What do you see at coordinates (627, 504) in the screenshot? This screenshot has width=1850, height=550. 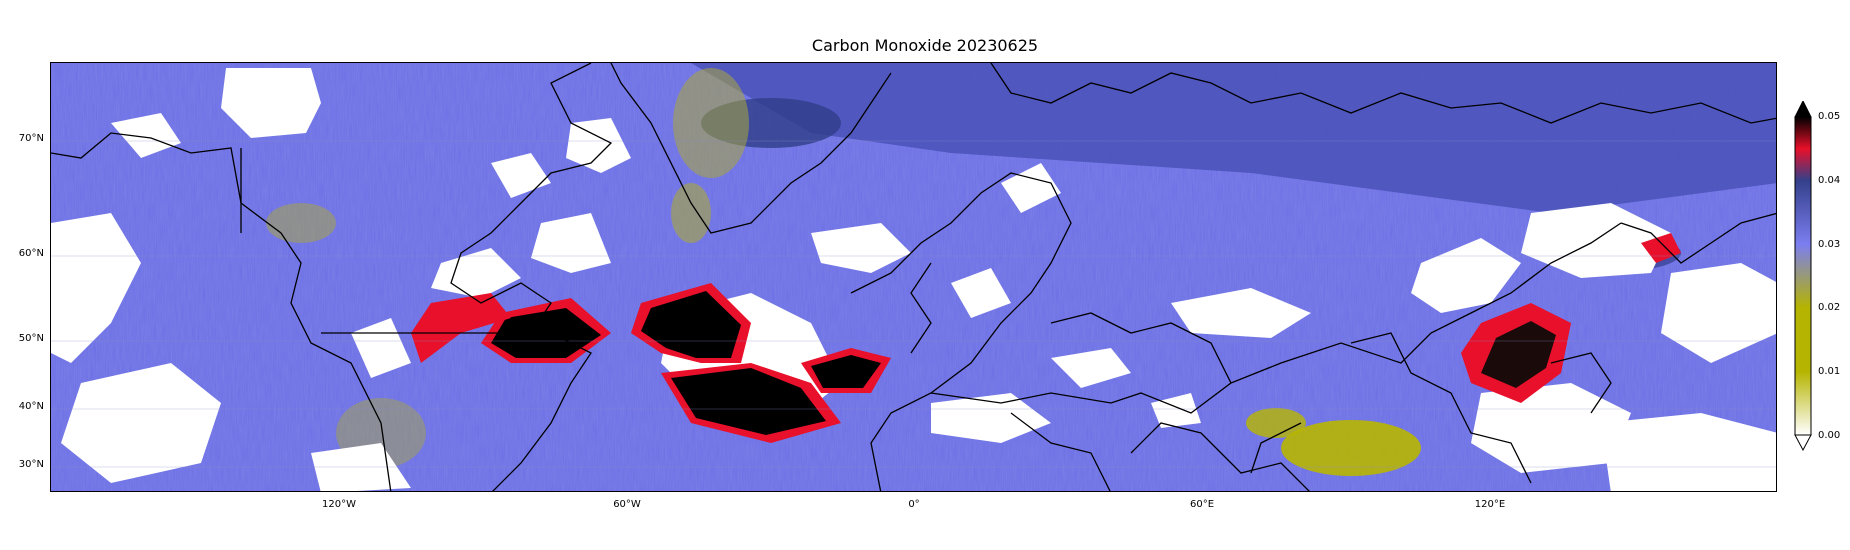 I see `lon-label-60w: 60°W` at bounding box center [627, 504].